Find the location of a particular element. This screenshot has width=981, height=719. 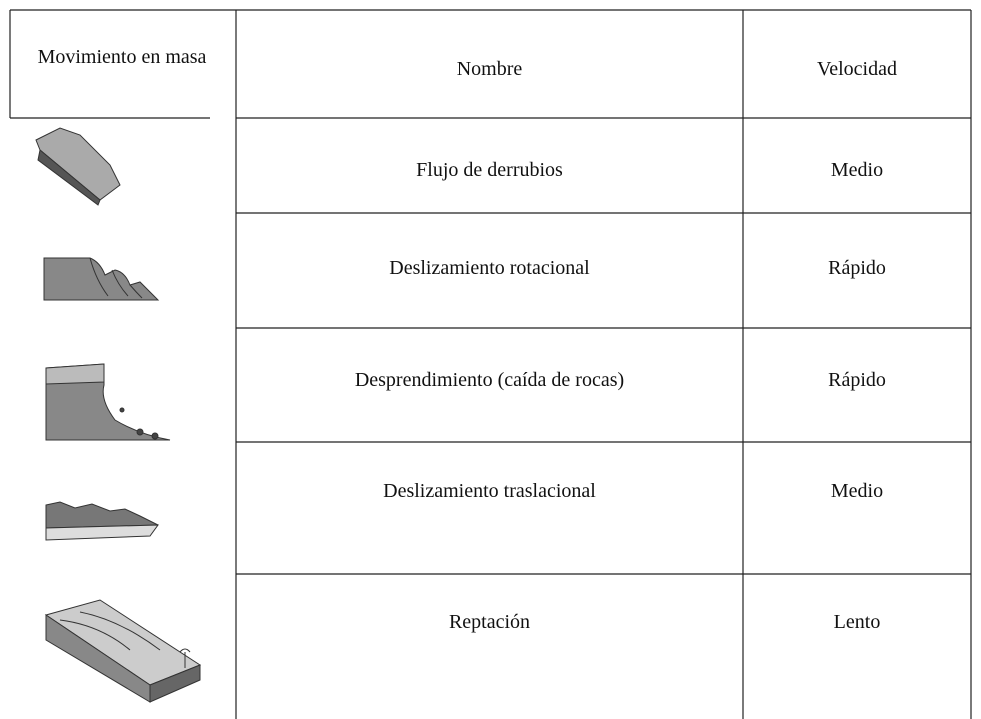

name-cell: Reptación is located at coordinates (489, 622).